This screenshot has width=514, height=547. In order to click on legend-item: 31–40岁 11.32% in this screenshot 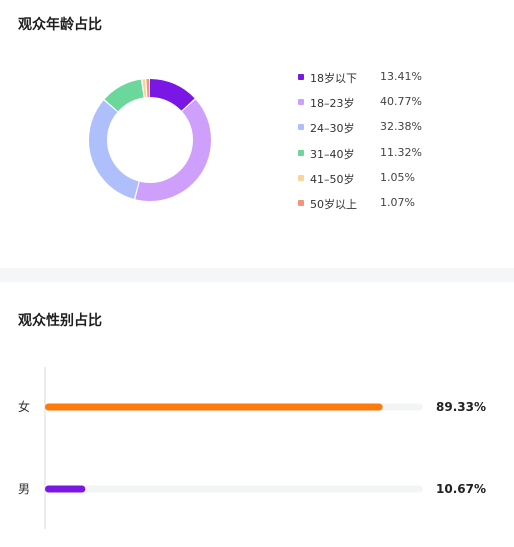, I will do `click(398, 156)`.